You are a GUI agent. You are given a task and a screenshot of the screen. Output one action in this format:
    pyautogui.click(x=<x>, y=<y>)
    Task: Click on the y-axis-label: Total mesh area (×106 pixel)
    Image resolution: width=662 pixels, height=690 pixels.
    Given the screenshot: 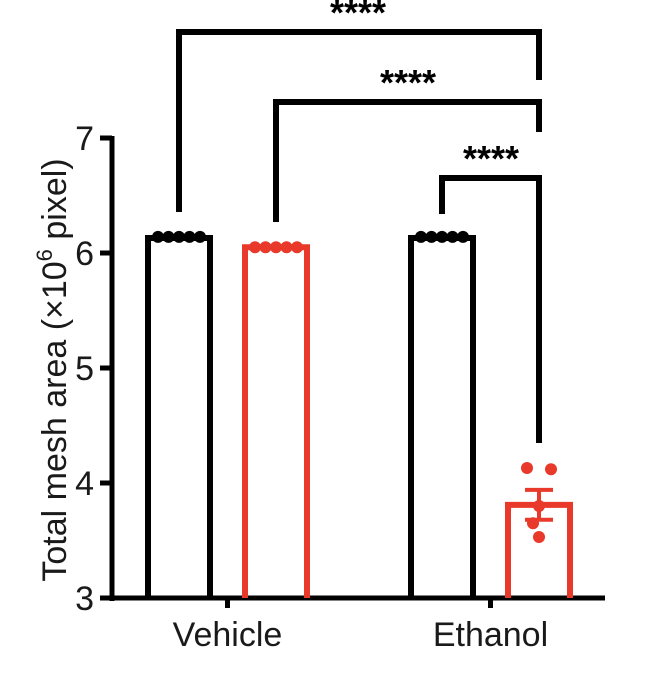 What is the action you would take?
    pyautogui.click(x=53, y=369)
    